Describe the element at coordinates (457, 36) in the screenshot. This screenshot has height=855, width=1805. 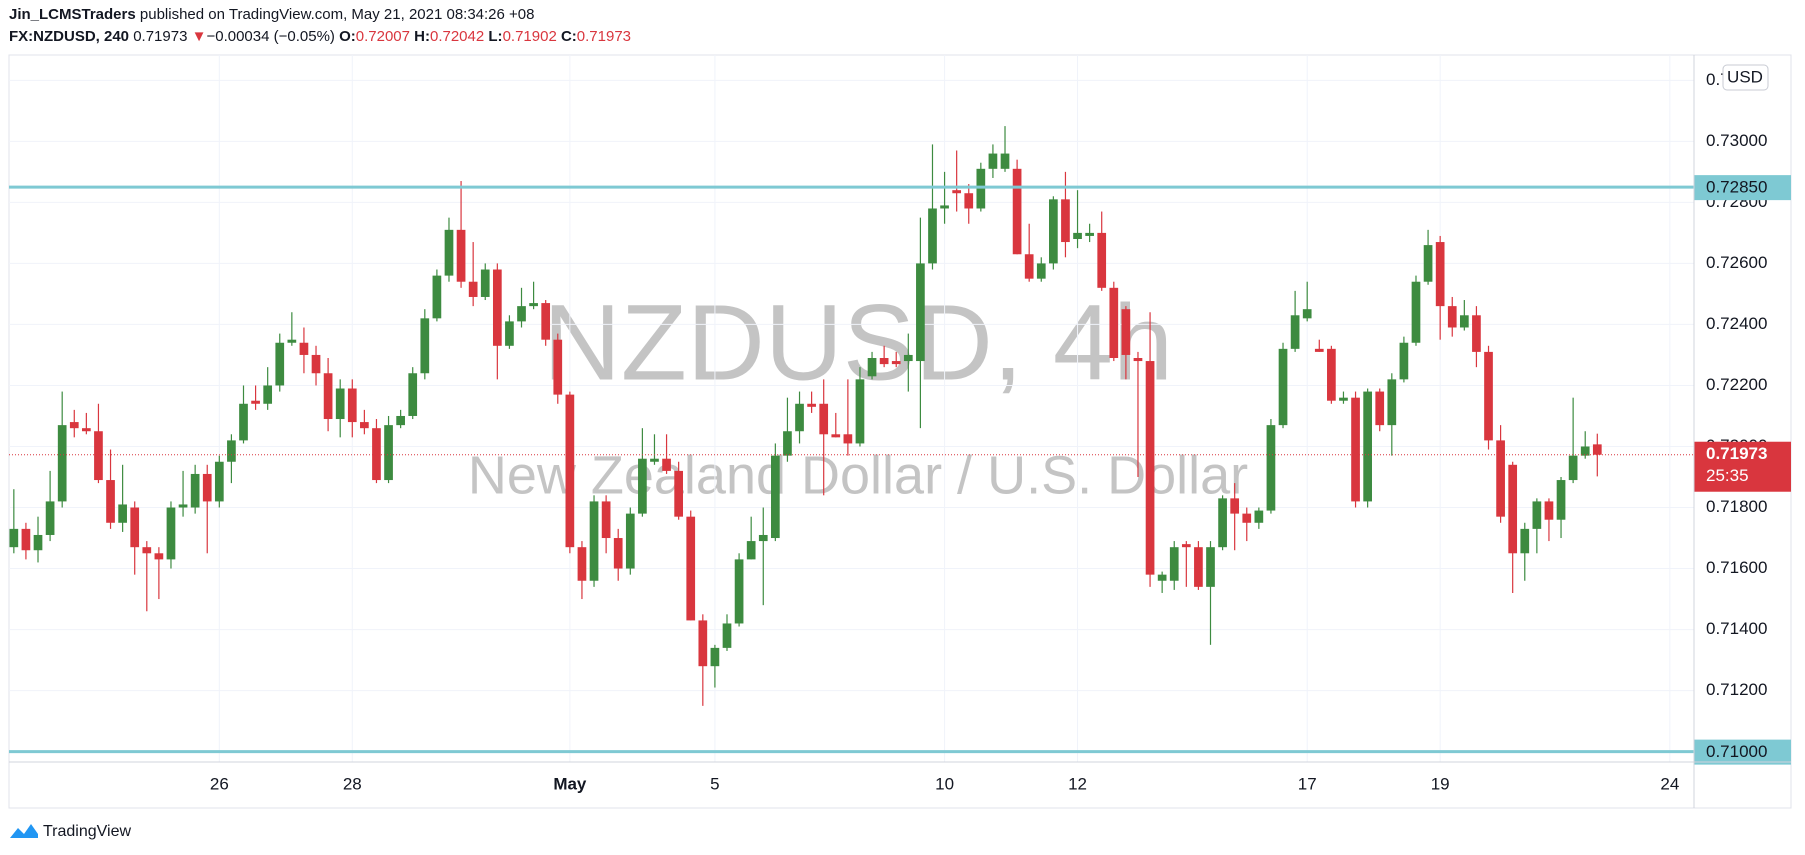
I see `legend-value: 0.72042` at that location.